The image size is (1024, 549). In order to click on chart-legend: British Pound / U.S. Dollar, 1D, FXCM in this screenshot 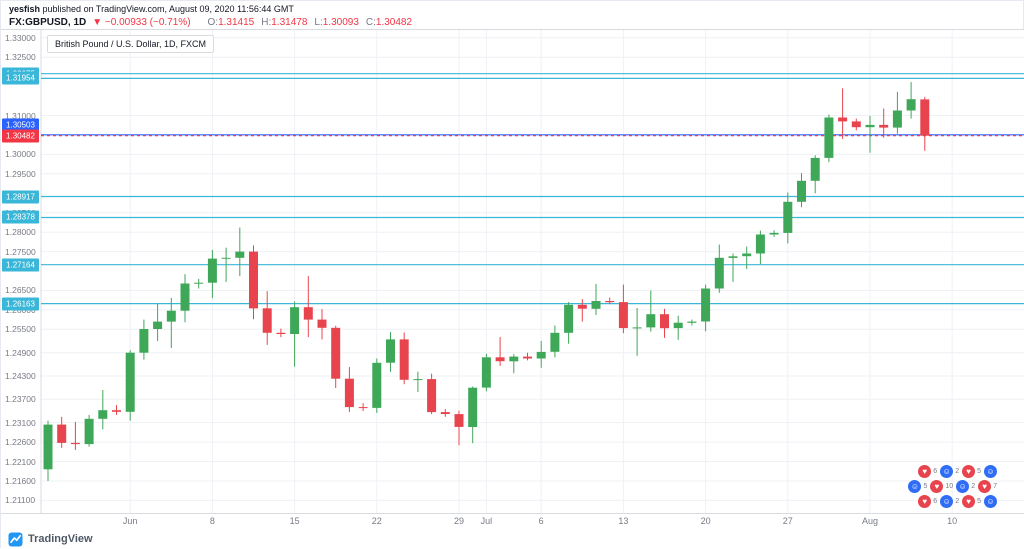, I will do `click(131, 44)`.